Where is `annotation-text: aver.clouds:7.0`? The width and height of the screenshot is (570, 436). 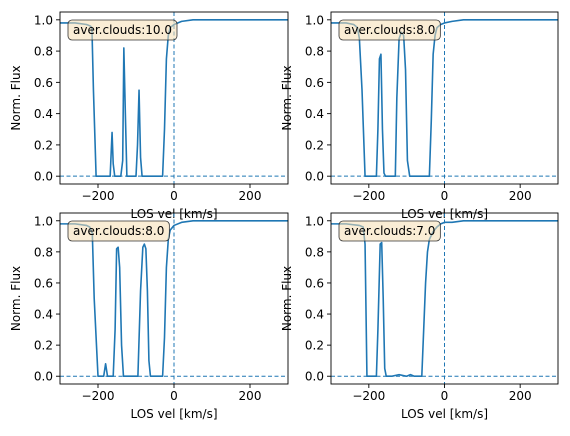
annotation-text: aver.clouds:7.0 is located at coordinates (389, 231).